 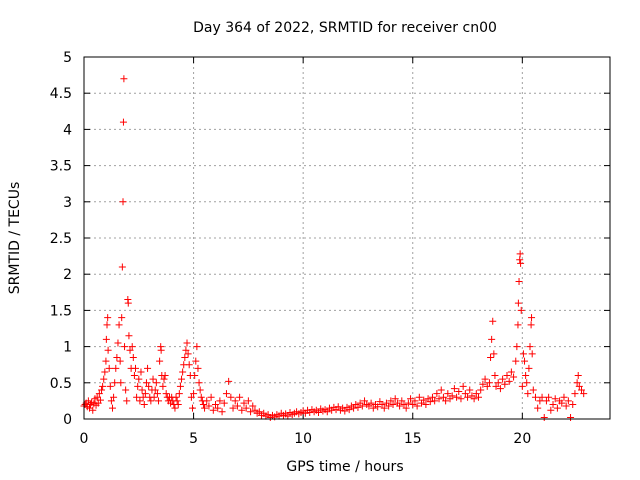 What do you see at coordinates (61, 94) in the screenshot?
I see `y-tick-label: 4.5` at bounding box center [61, 94].